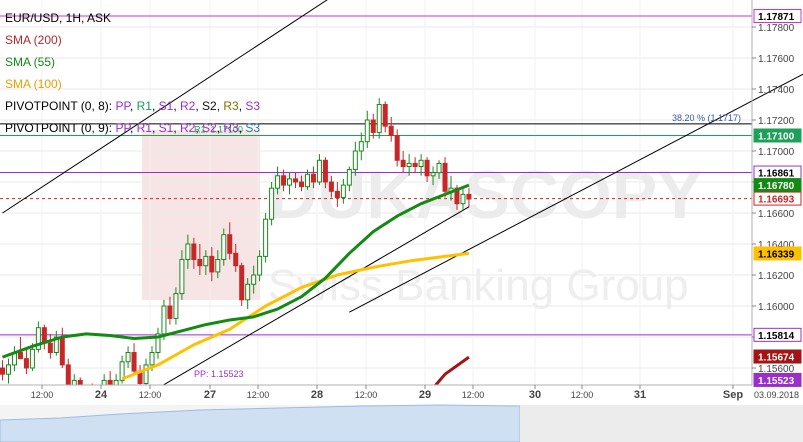  Describe the element at coordinates (231, 128) in the screenshot. I see `legend-pivot-item: R3` at that location.